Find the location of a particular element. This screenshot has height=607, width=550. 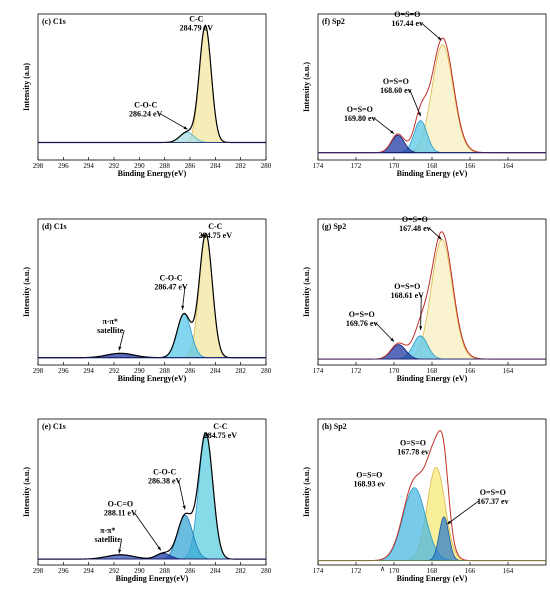

extra-mark: ∧ is located at coordinates (382, 569).